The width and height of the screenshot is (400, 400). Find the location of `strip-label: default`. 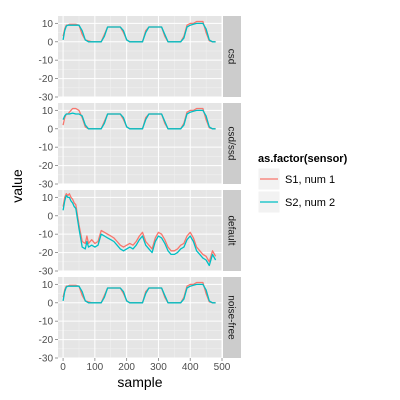

strip-label: default is located at coordinates (231, 230).